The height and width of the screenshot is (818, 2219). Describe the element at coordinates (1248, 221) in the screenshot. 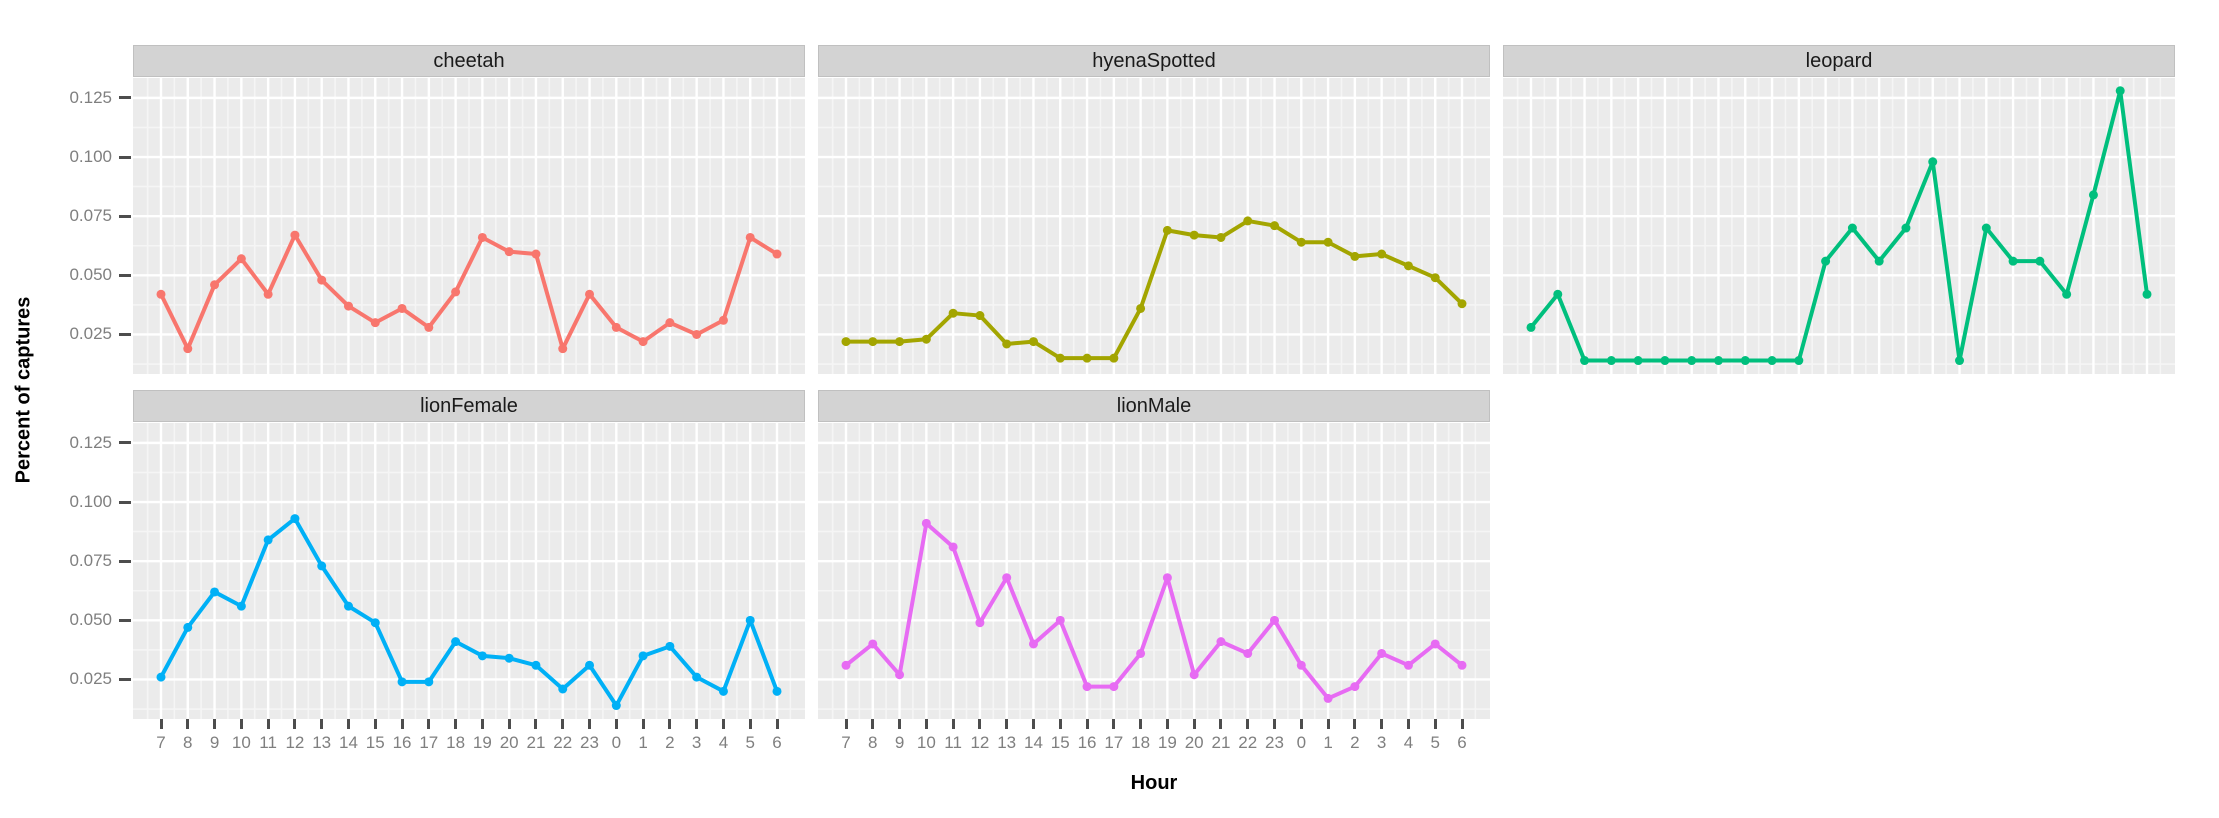

I see `hyenaSpotted-point-h22` at that location.